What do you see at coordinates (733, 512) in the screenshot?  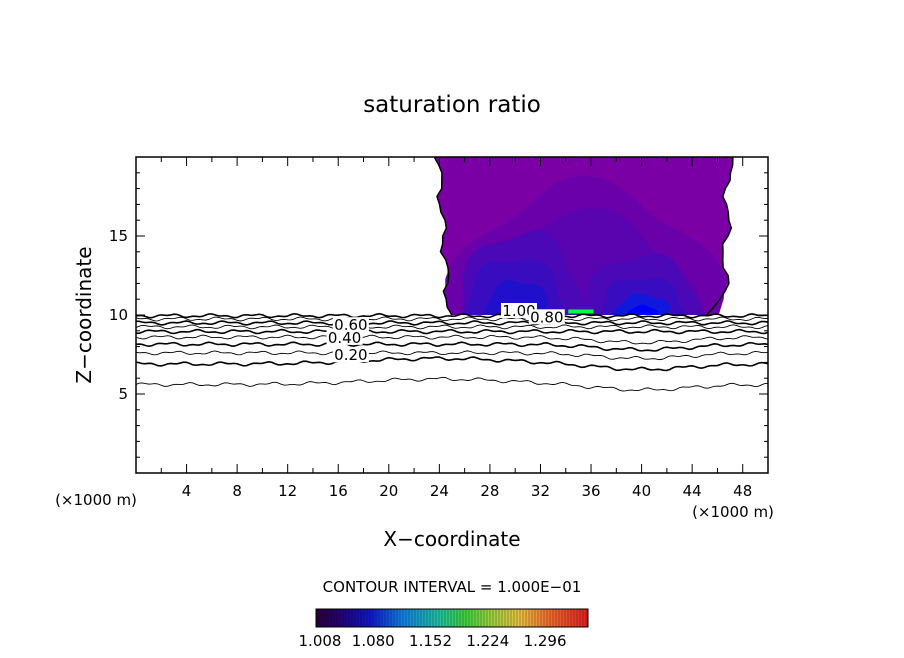 I see `x-unit-right: (×1000 m)` at bounding box center [733, 512].